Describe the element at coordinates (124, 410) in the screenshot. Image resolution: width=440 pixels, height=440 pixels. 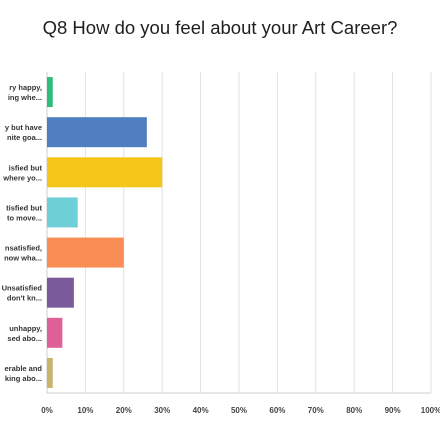
I see `x-tick-label: 20%` at that location.